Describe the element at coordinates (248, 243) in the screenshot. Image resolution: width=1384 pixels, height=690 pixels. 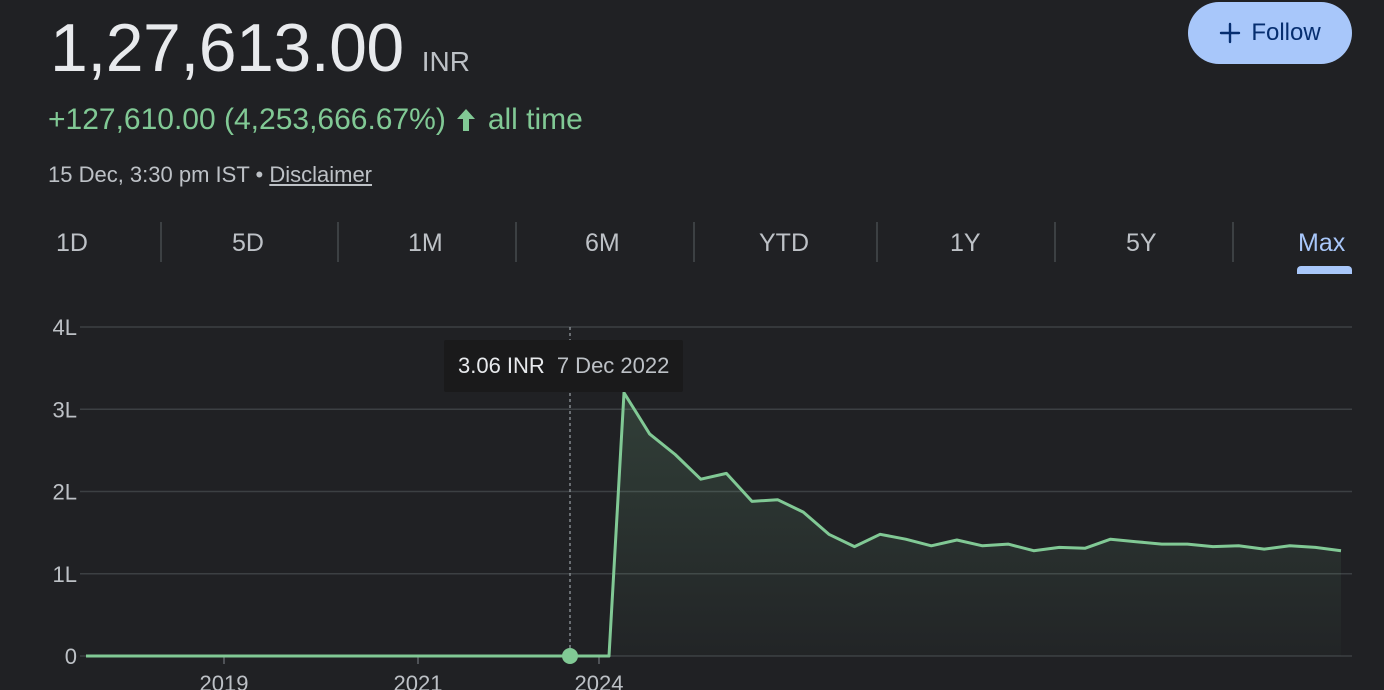
I see `range-5d: 5D` at that location.